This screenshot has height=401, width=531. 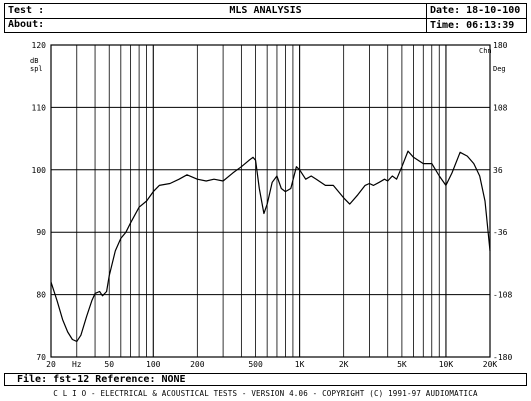 I want to click on x-tick-label: 2K, so click(x=344, y=364).